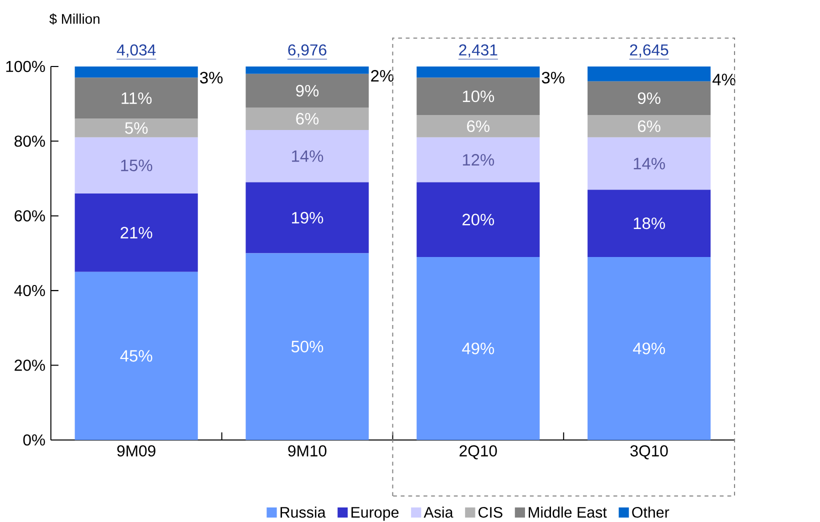  I want to click on data-label: 45%, so click(136, 356).